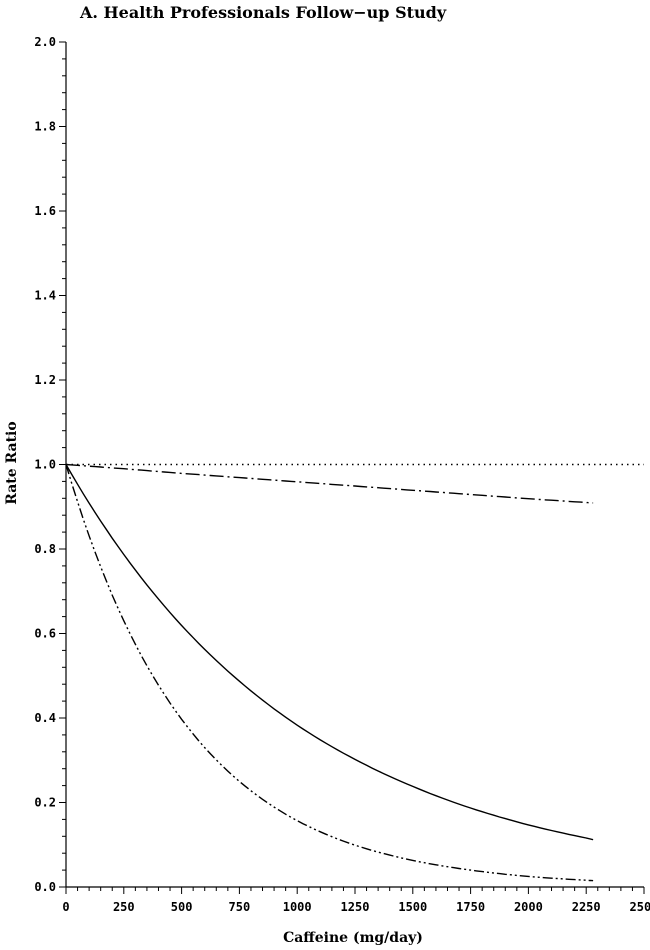  Describe the element at coordinates (45, 211) in the screenshot. I see `y-tick-label: 1.6` at that location.